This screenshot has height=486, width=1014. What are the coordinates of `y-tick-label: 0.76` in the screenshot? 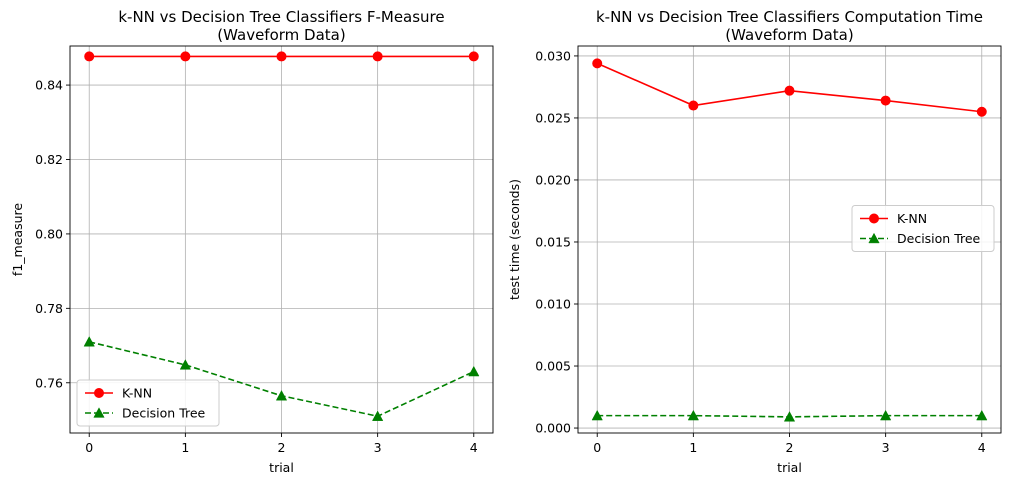 It's located at (49, 382).